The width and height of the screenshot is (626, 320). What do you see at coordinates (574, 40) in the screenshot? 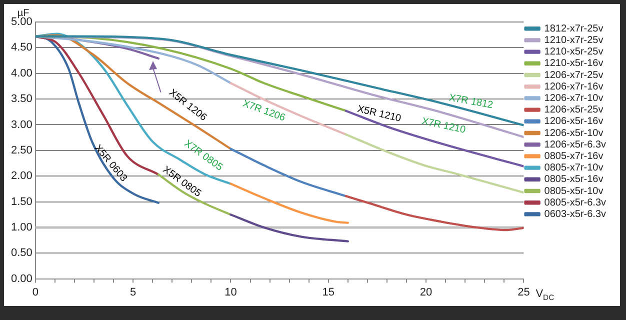
I see `legend-label: 1210-x7r-25v` at bounding box center [574, 40].